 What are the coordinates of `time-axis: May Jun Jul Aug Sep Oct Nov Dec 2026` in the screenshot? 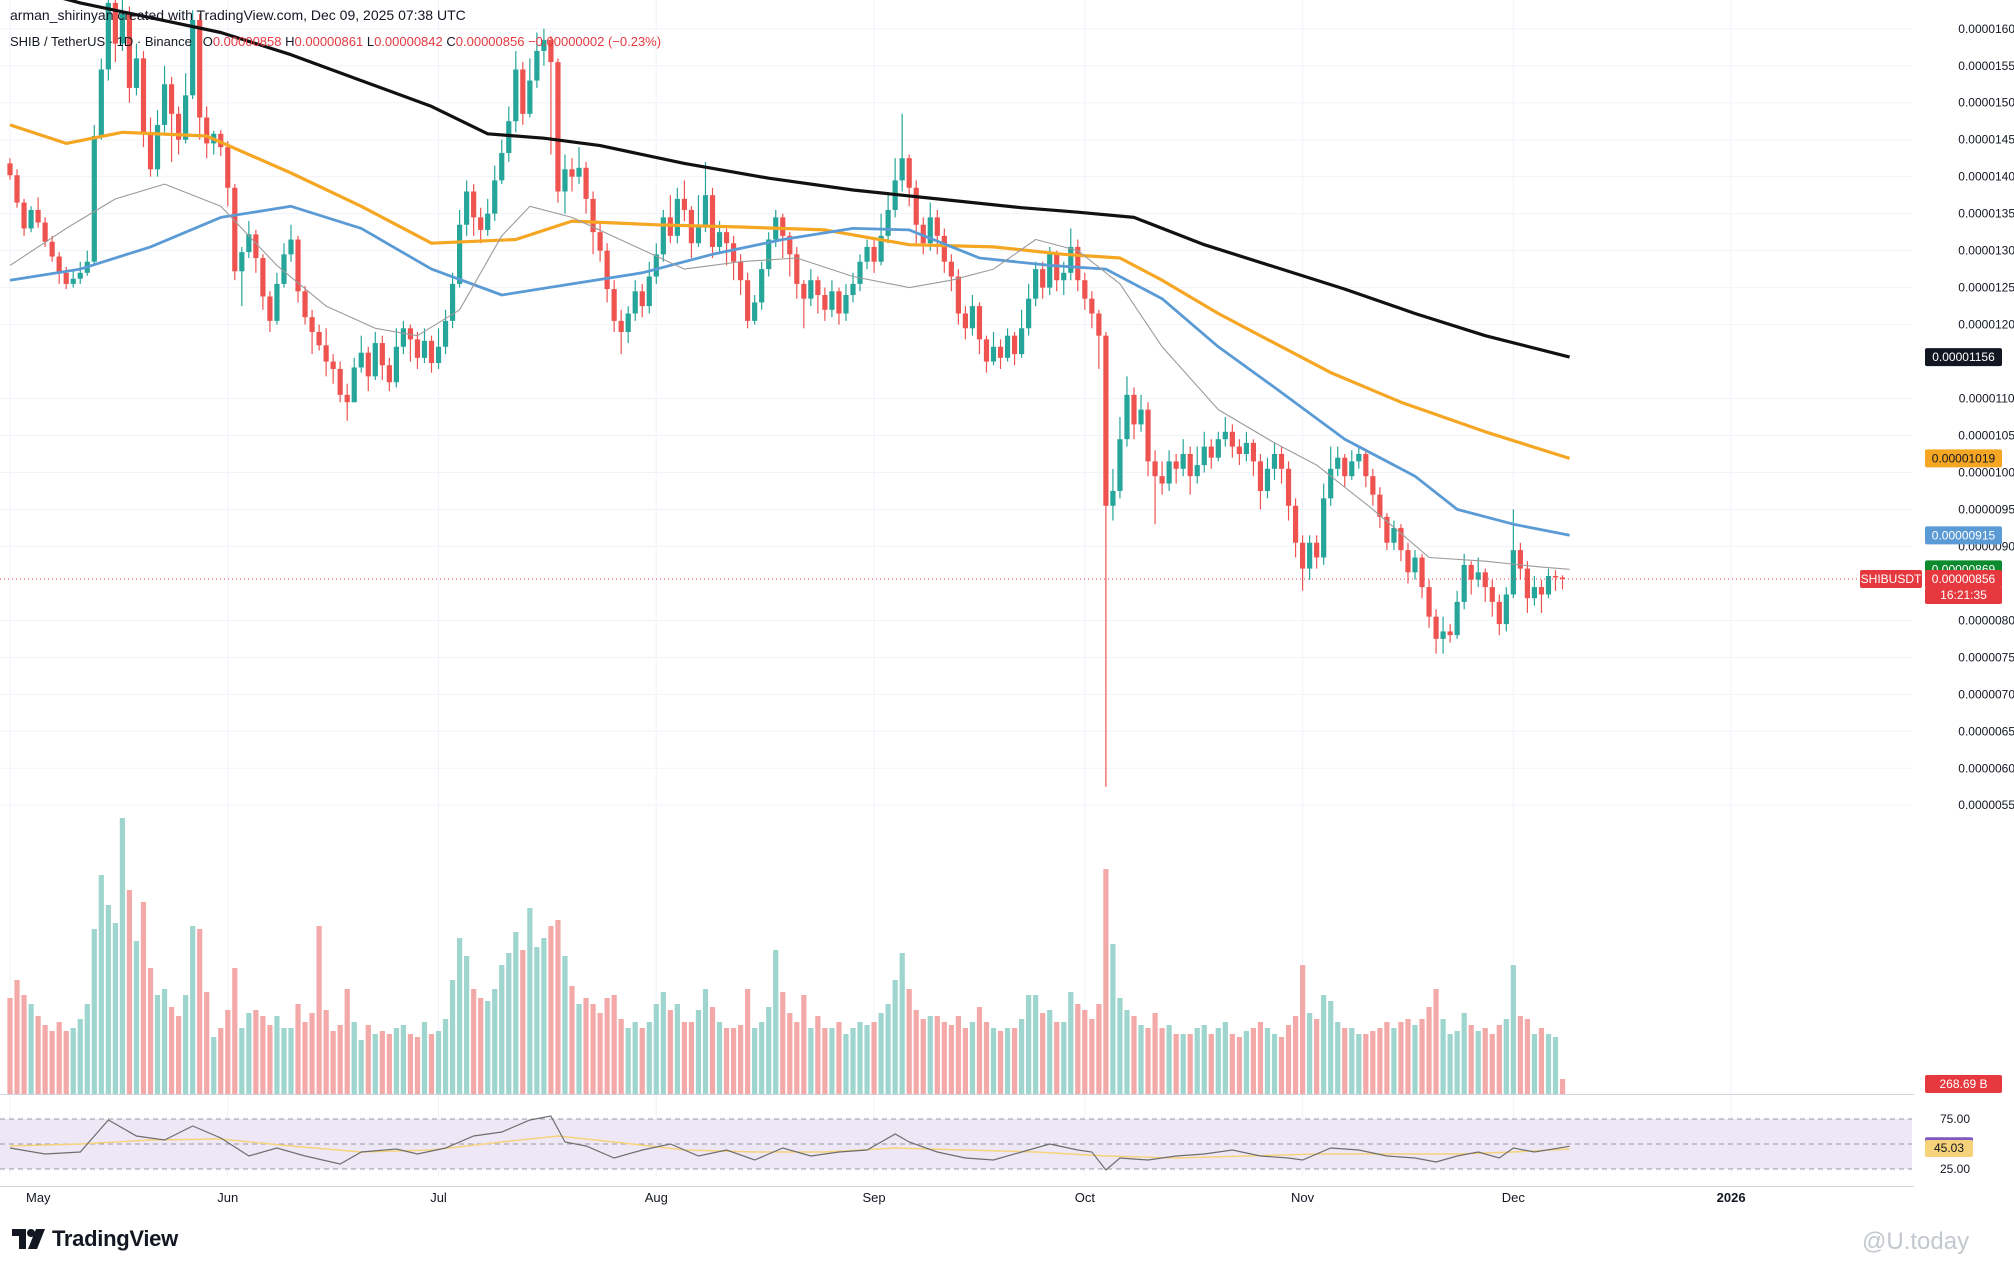 It's located at (886, 1197).